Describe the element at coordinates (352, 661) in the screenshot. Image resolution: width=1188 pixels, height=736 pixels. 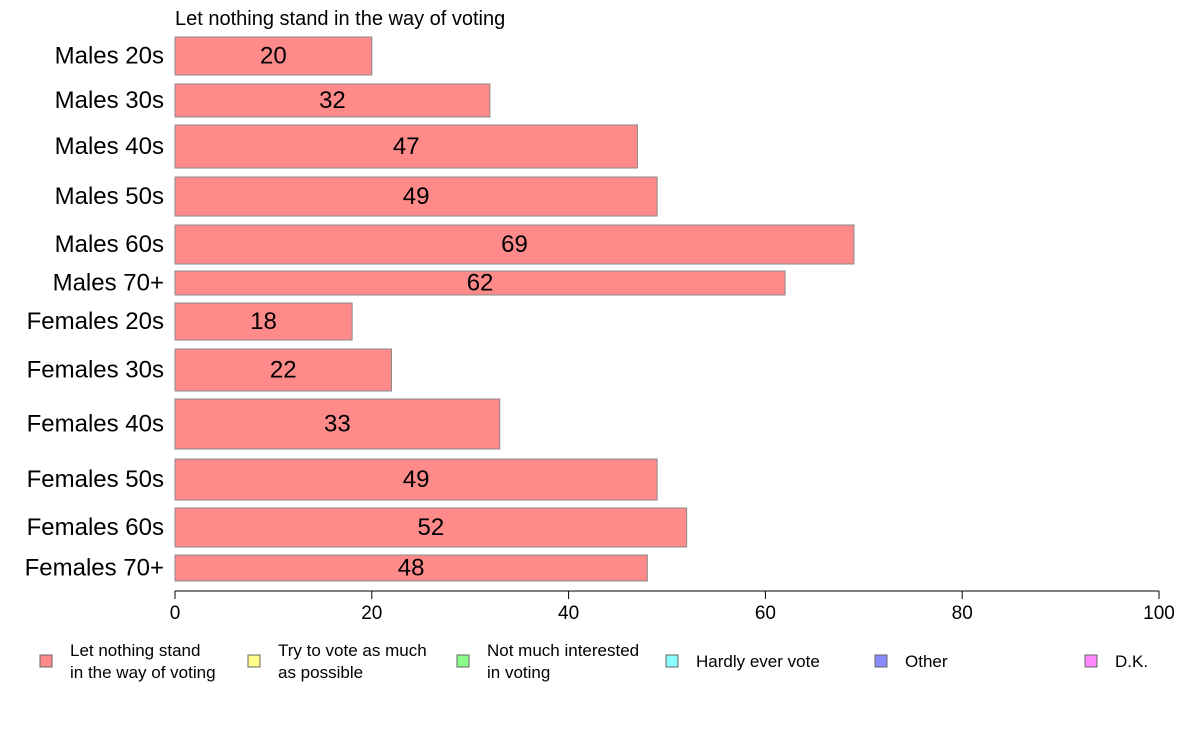
I see `legend-label: Try to vote as much as possible` at that location.